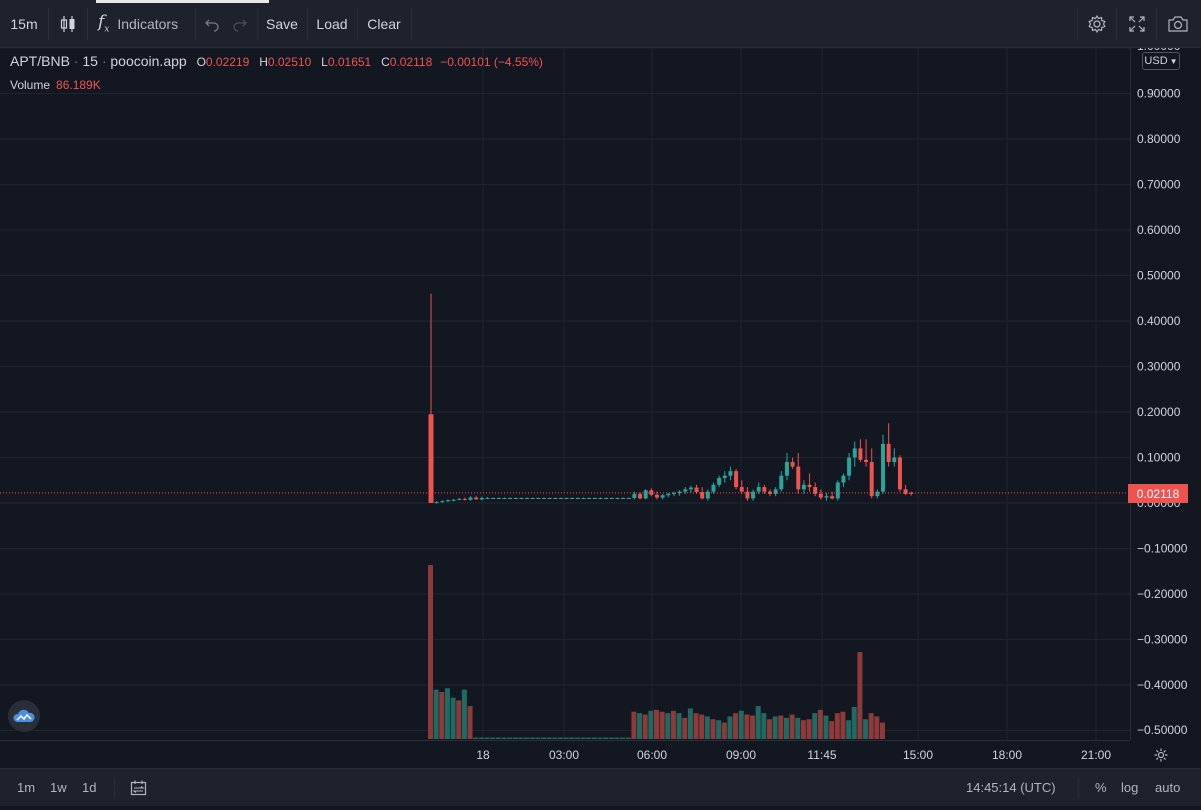  I want to click on candles-icon, so click(67, 23).